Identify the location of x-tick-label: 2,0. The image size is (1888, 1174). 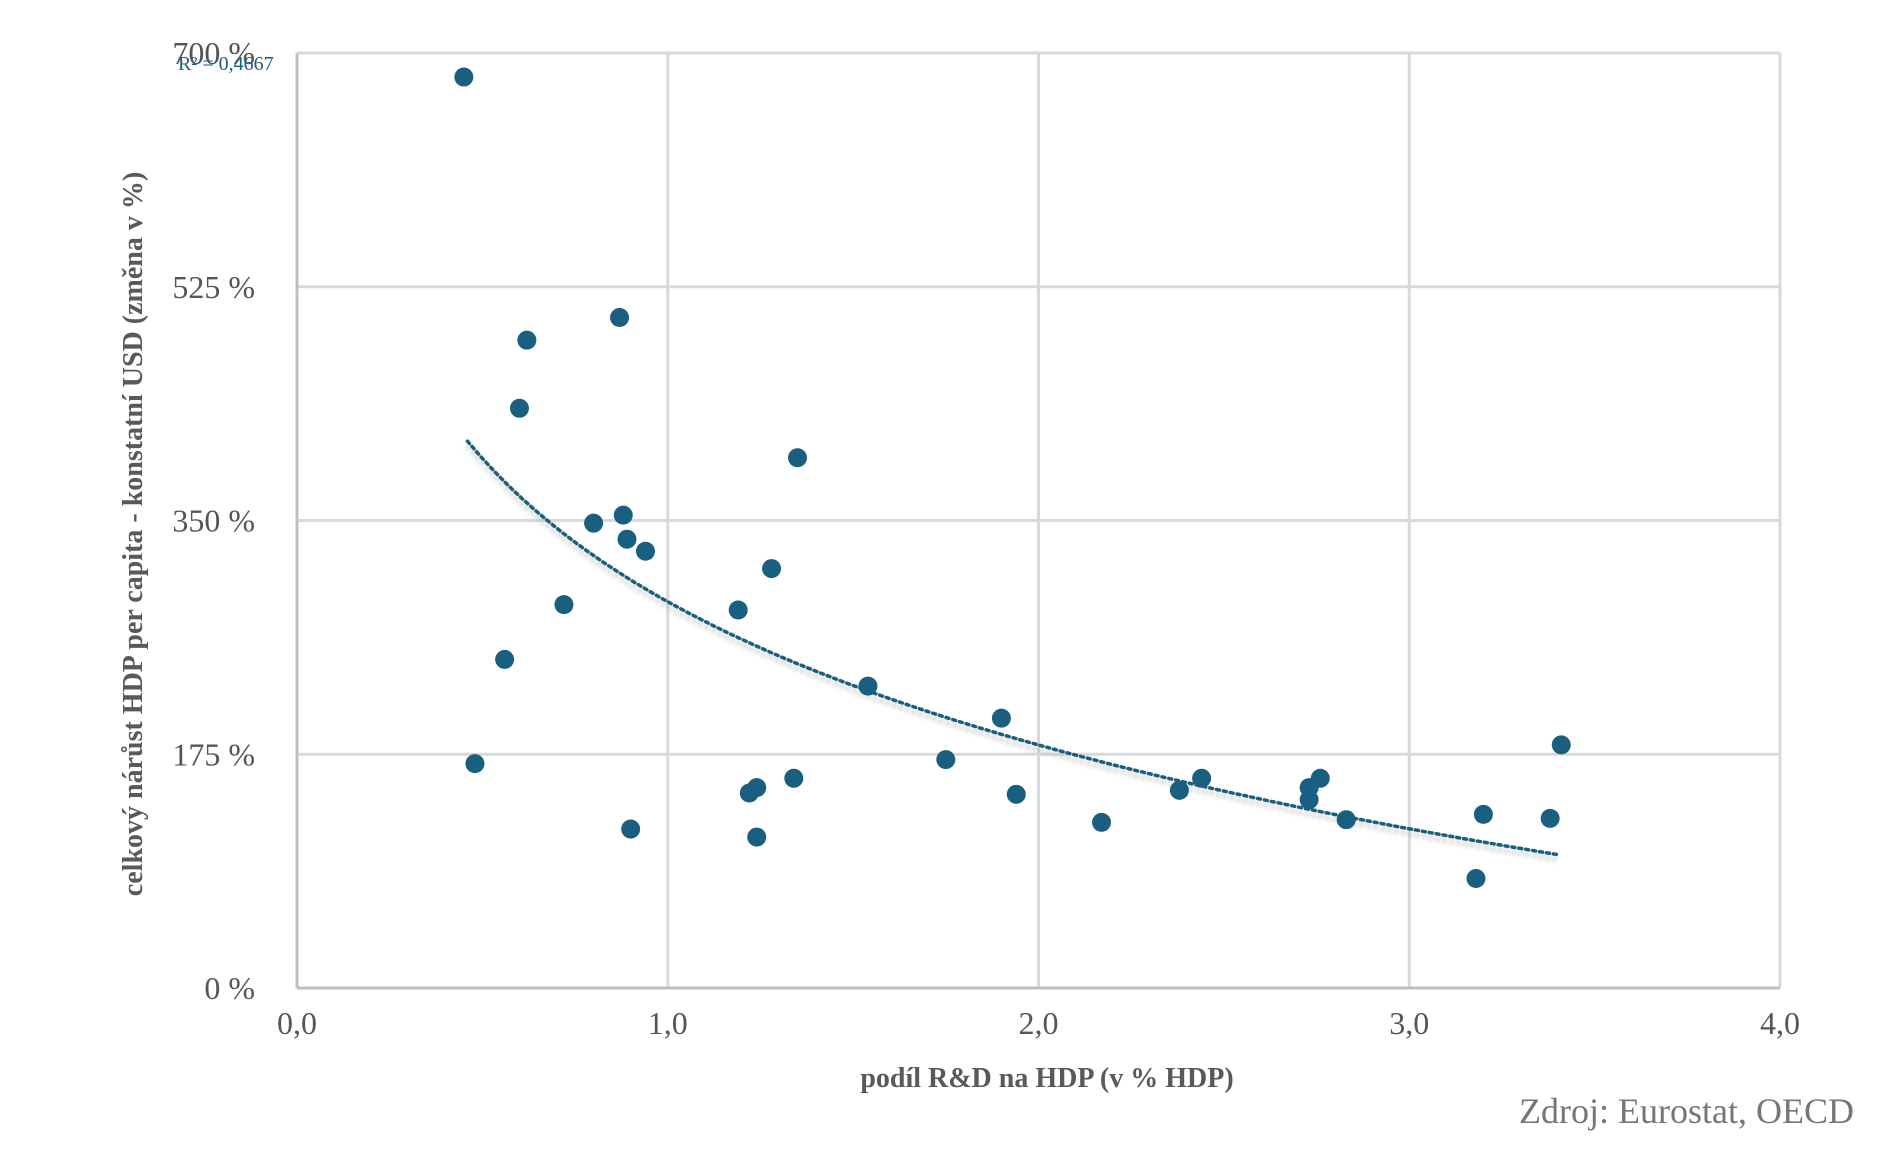
(1039, 1023).